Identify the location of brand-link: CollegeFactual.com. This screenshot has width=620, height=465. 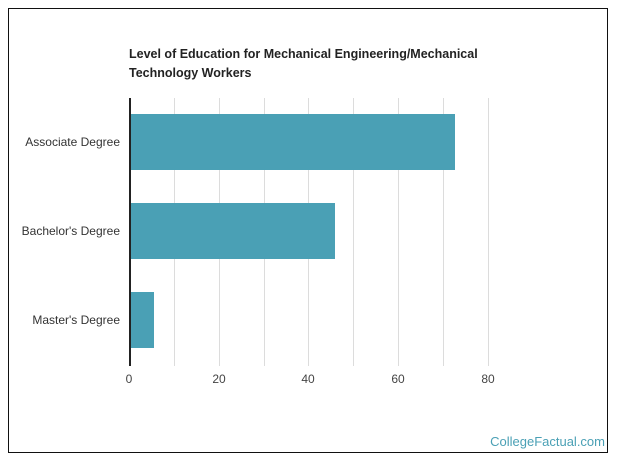
(547, 441).